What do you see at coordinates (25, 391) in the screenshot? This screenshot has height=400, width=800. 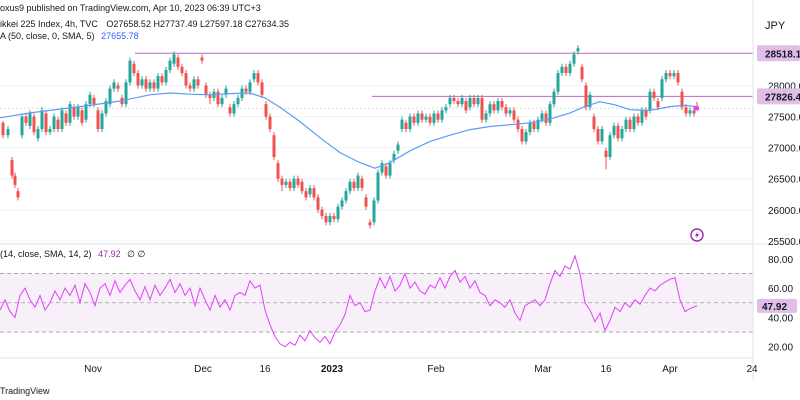 I see `tradingview-footer: TradingView` at bounding box center [25, 391].